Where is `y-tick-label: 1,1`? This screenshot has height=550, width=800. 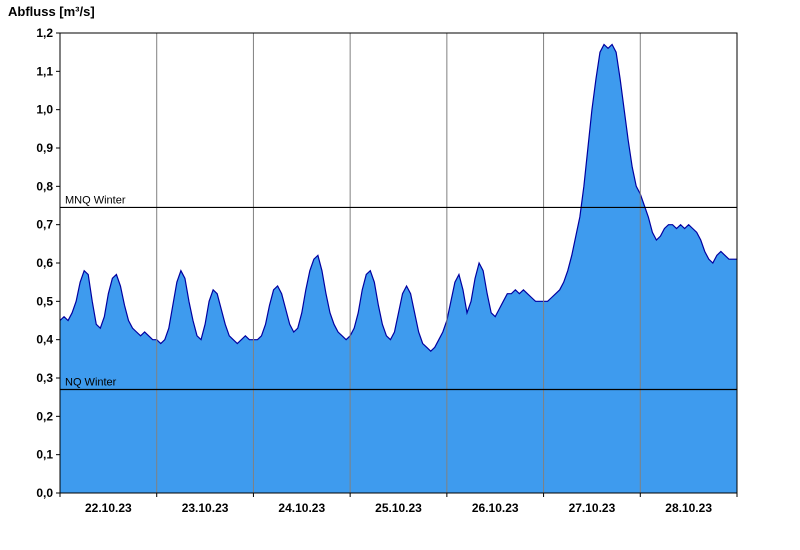 y-tick-label: 1,1 is located at coordinates (44, 71).